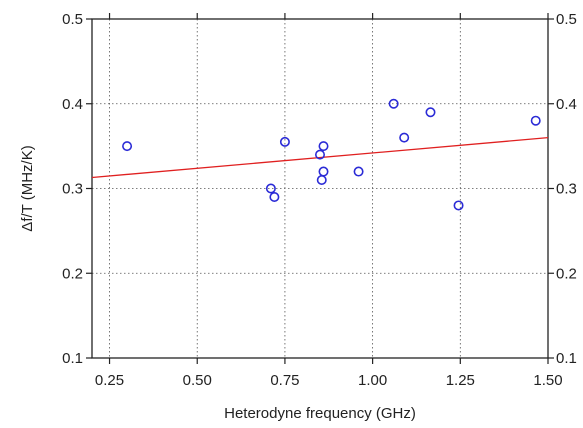  Describe the element at coordinates (329, 380) in the screenshot. I see `x-tick-labels: 0.25 0.50 0.75 1.00 1.25 1.50` at that location.